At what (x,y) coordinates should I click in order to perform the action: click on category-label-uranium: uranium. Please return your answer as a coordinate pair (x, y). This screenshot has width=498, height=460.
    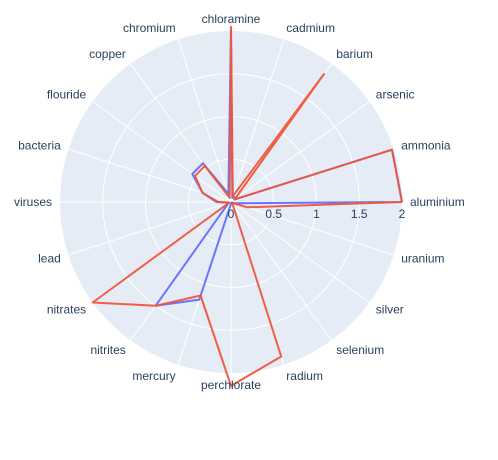
    Looking at the image, I should click on (422, 259).